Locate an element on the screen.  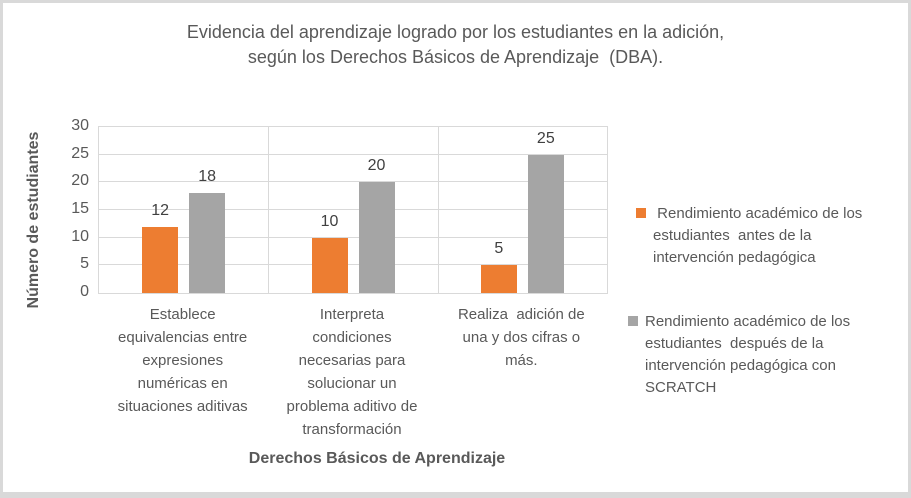
x-axis-title: Derechos Básicos de Aprendizaje is located at coordinates (377, 458).